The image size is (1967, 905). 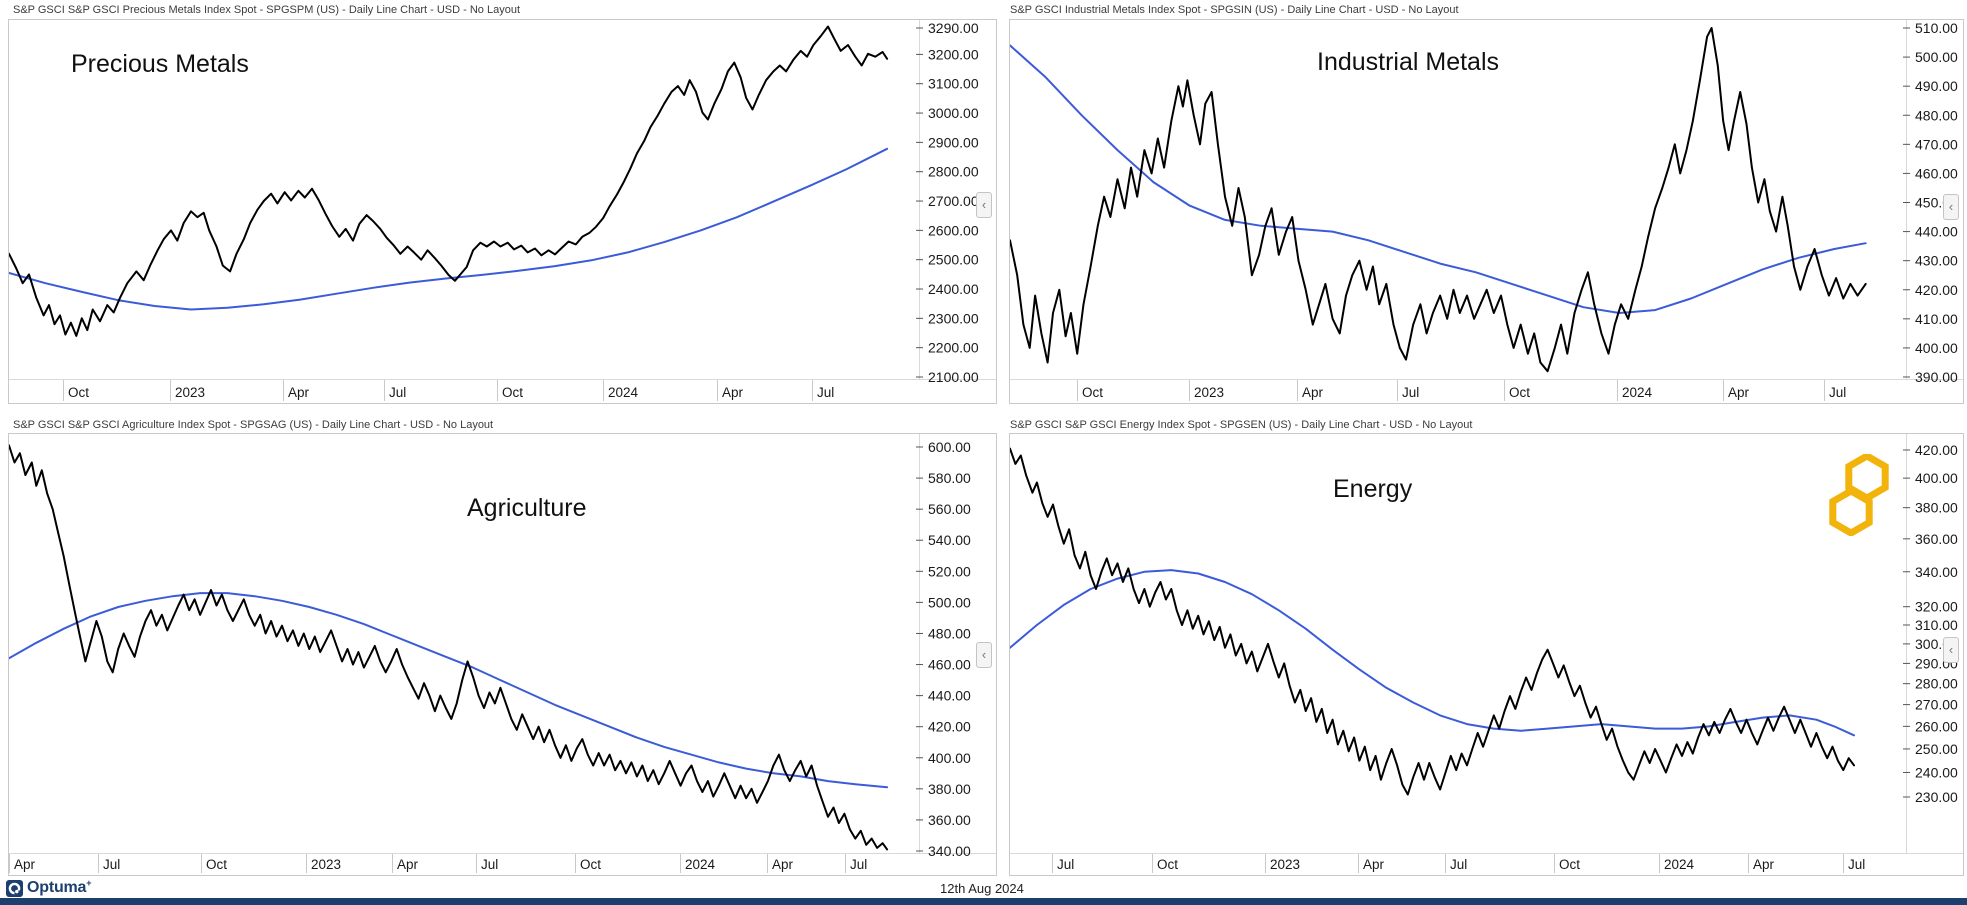 I want to click on svg-text: 310.00, so click(x=1936, y=625).